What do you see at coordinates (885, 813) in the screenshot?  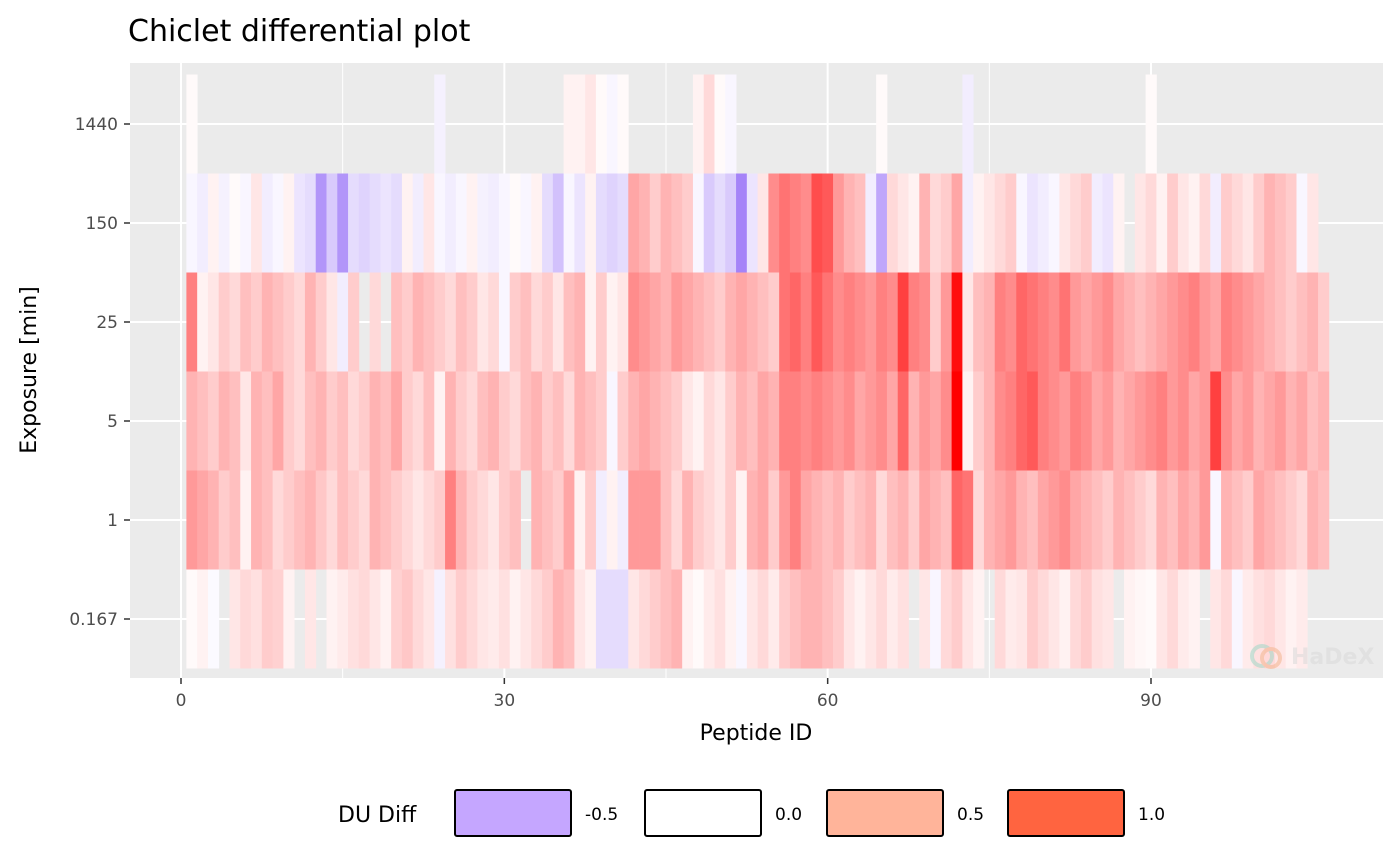 I see `legend-key` at bounding box center [885, 813].